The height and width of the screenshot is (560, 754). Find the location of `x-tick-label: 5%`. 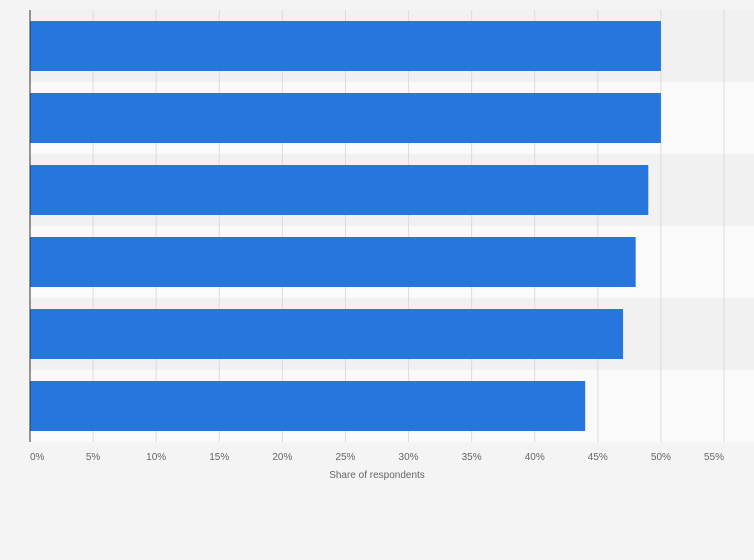

x-tick-label: 5% is located at coordinates (93, 457).